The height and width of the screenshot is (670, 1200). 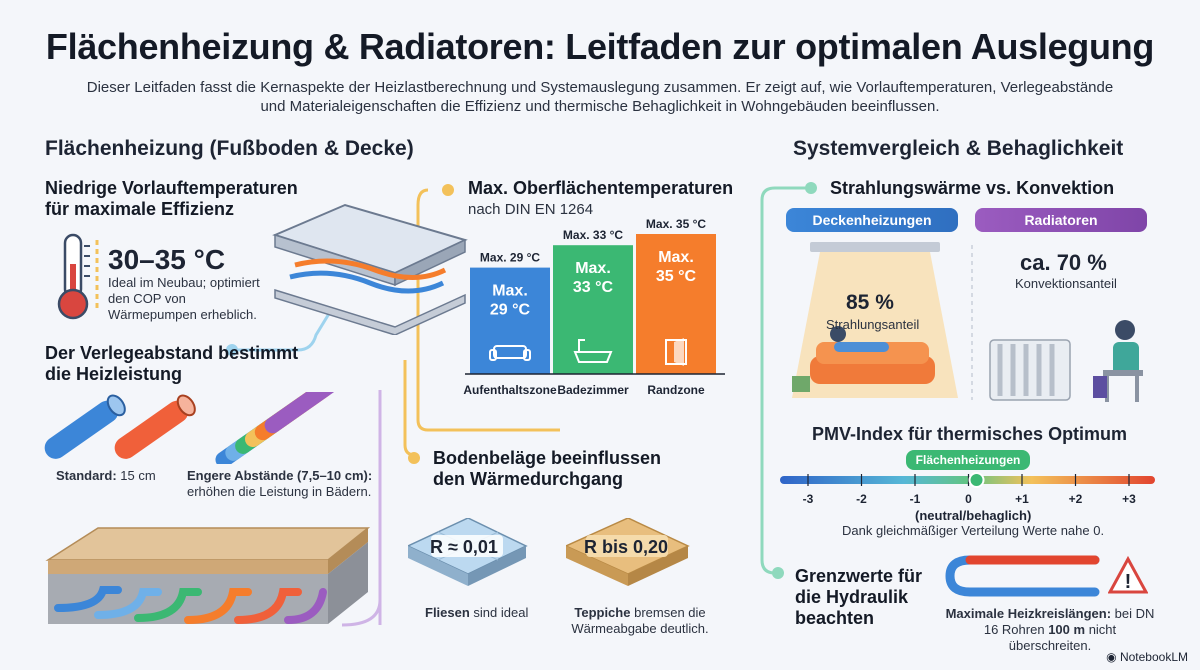 I want to click on standard-pipe-blue, so click(x=85, y=426).